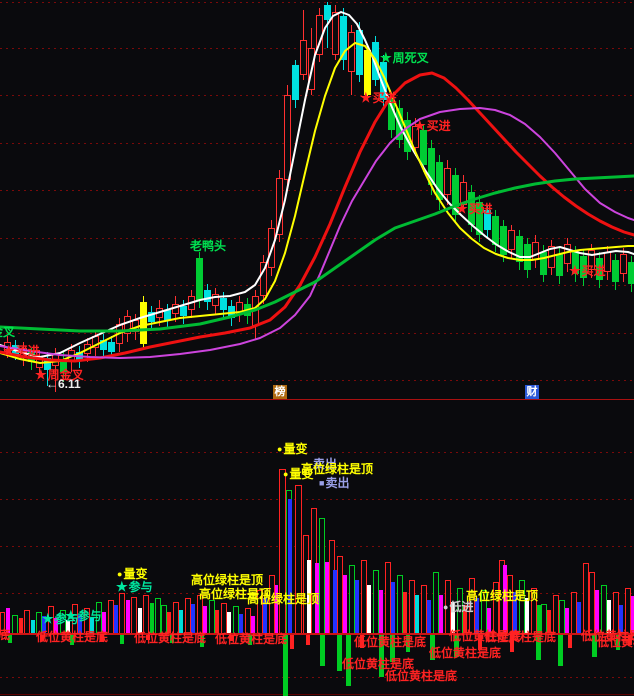 The height and width of the screenshot is (696, 634). What do you see at coordinates (170, 638) in the screenshot?
I see `signal-label: 低位黄柱是底` at bounding box center [170, 638].